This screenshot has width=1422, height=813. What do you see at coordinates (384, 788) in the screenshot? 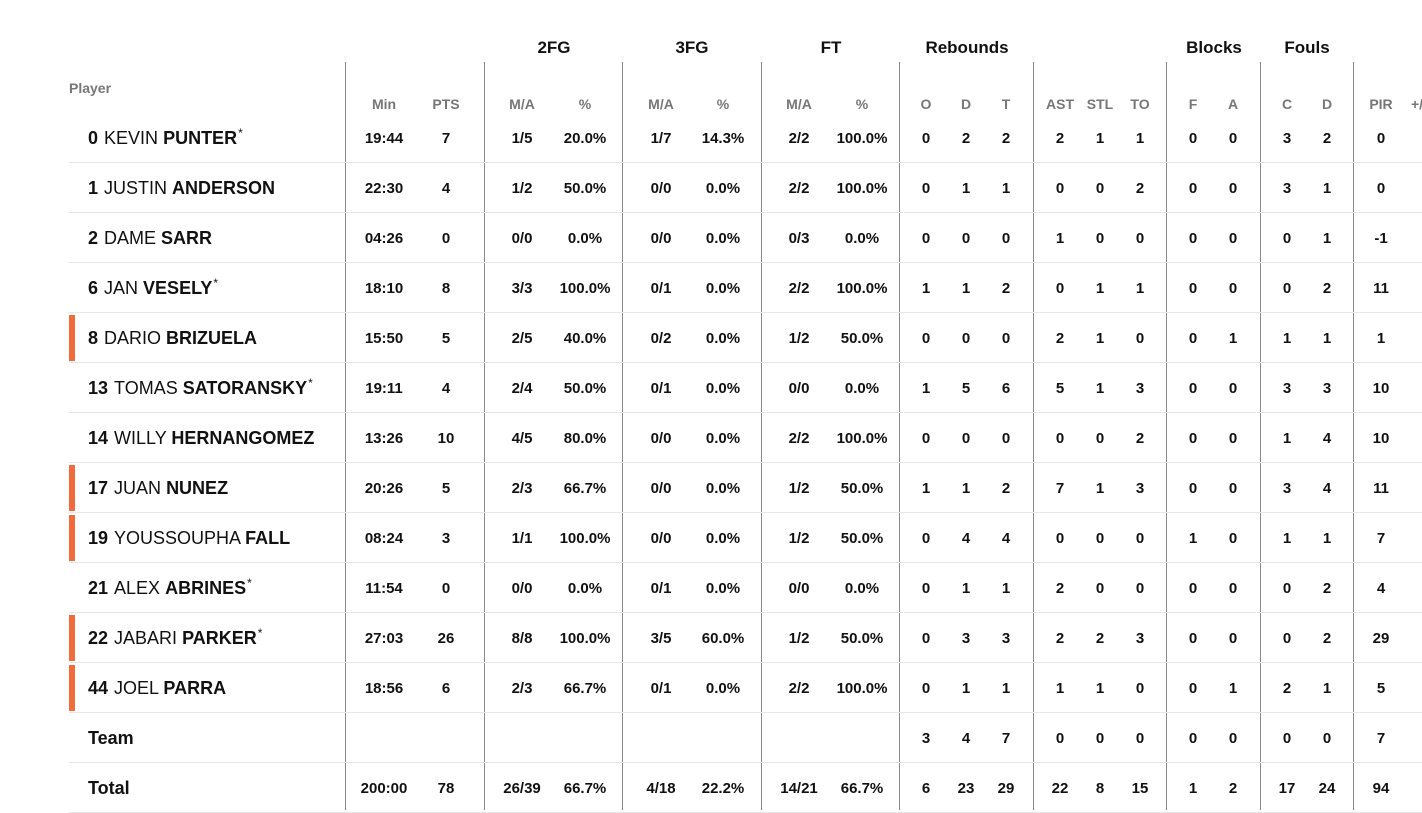
I see `stat-min: 200:00` at bounding box center [384, 788].